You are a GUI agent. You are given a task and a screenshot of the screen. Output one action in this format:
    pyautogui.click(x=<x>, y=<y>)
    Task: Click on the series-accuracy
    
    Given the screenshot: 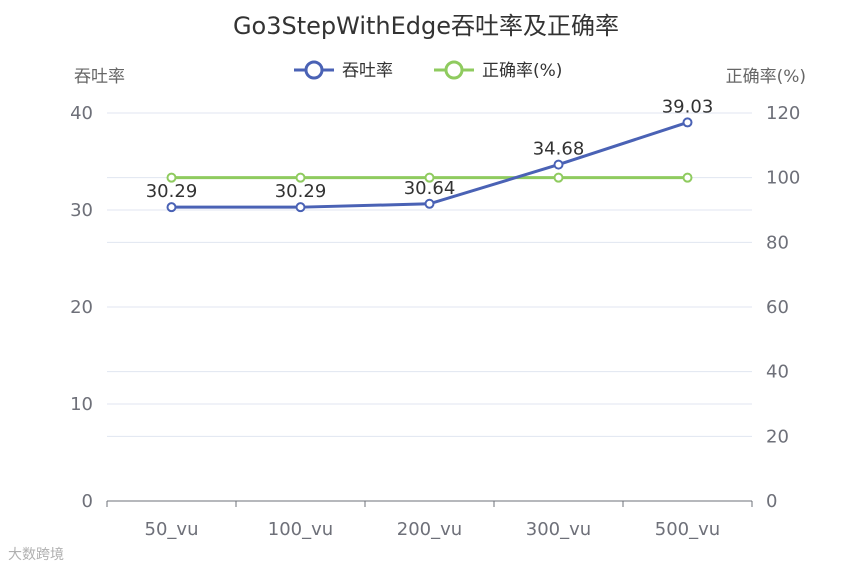 What is the action you would take?
    pyautogui.click(x=429, y=177)
    